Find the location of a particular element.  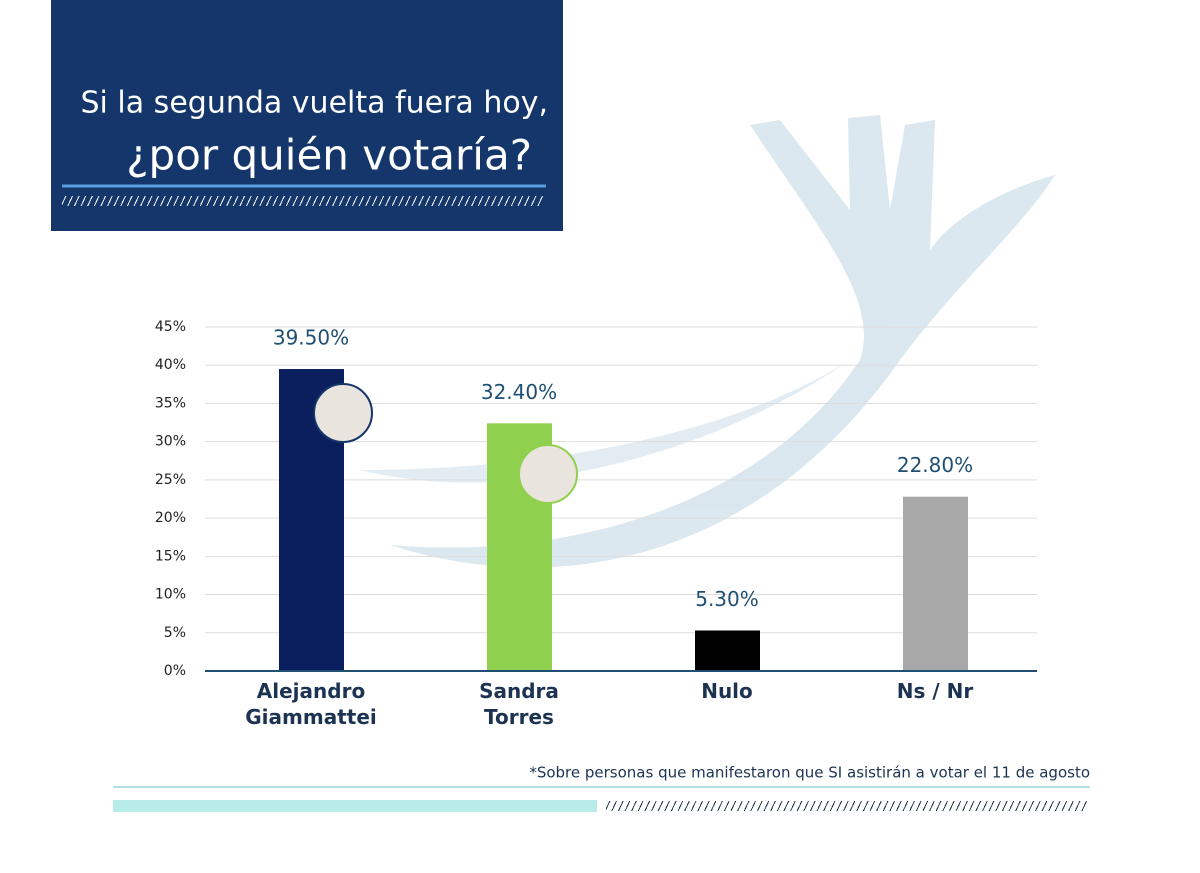

value-label: 32.40% is located at coordinates (519, 392).